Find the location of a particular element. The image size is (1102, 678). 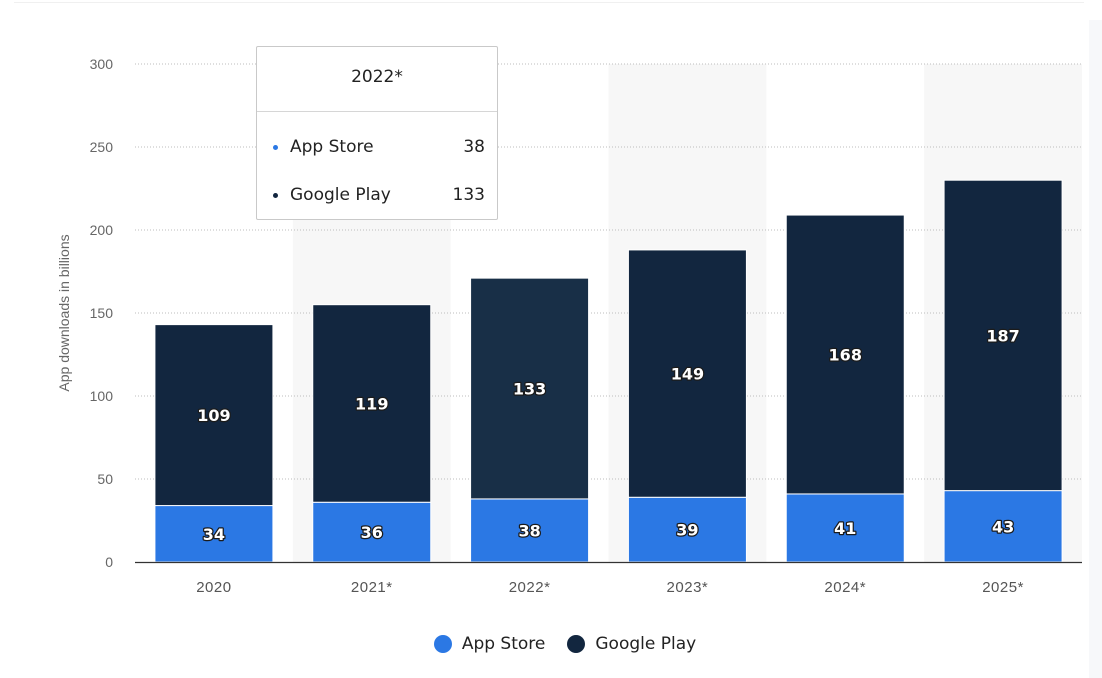

top-divider is located at coordinates (549, 2).